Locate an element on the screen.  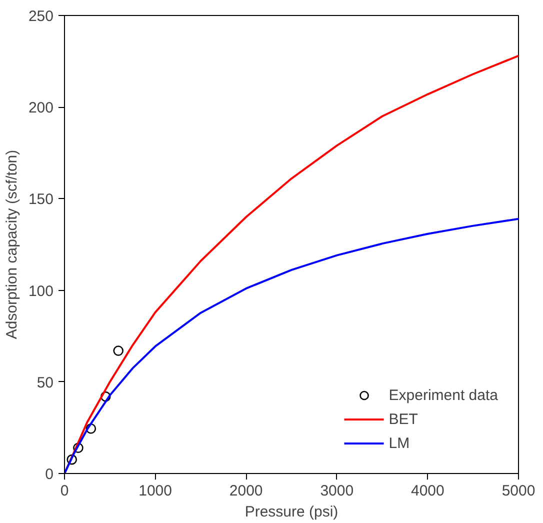
point is located at coordinates (118, 351).